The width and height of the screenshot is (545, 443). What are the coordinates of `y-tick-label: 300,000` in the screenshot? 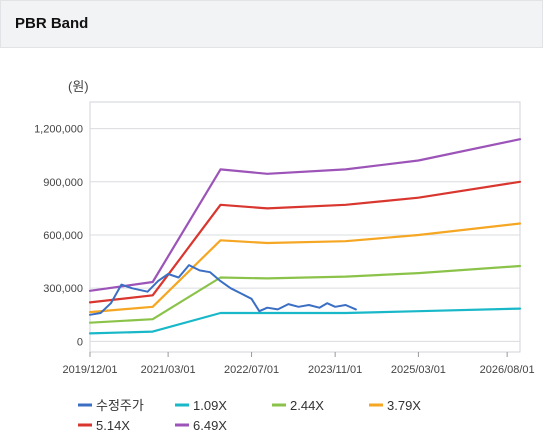 It's located at (63, 289).